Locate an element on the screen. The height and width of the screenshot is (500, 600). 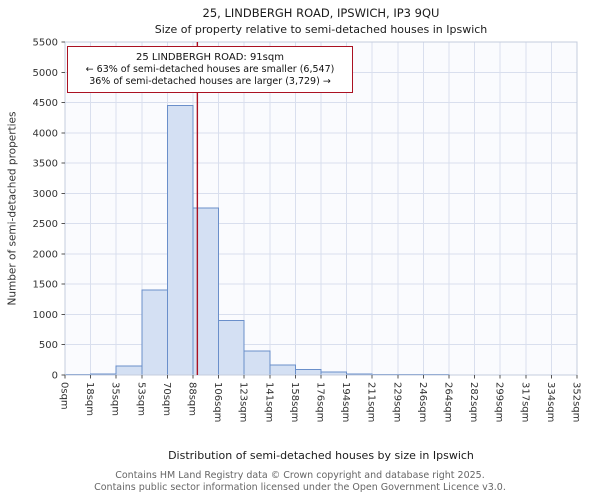
x-tick-label: 18sqm is located at coordinates (89, 399).